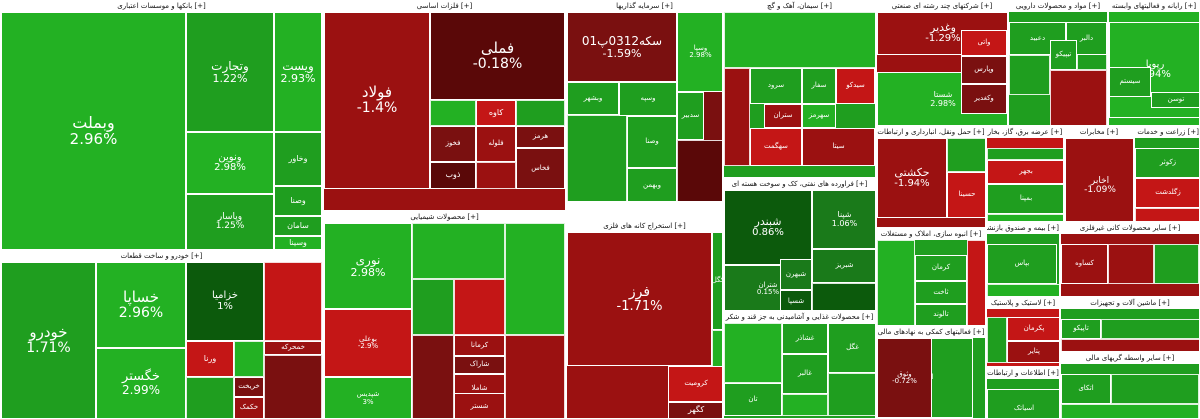 This screenshot has height=419, width=1200. Describe the element at coordinates (690, 116) in the screenshot. I see `stock-tile: سدبیر` at that location.